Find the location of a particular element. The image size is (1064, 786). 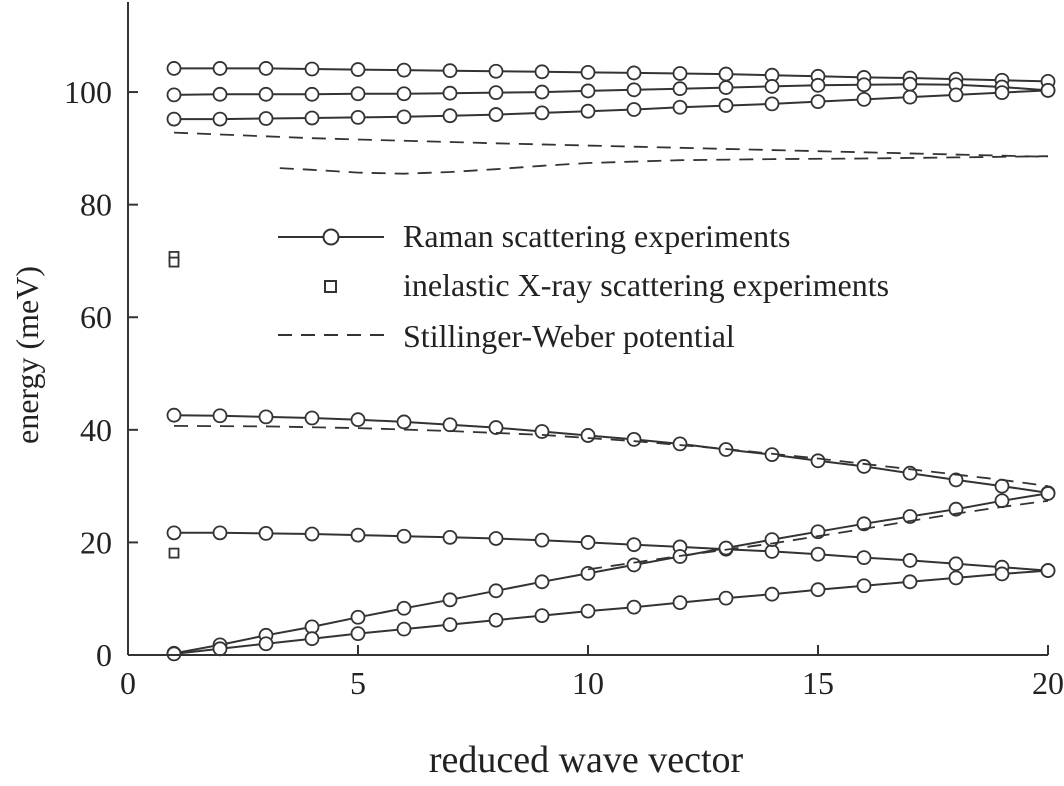

x-axis-label: reduced wave vector is located at coordinates (586, 760).